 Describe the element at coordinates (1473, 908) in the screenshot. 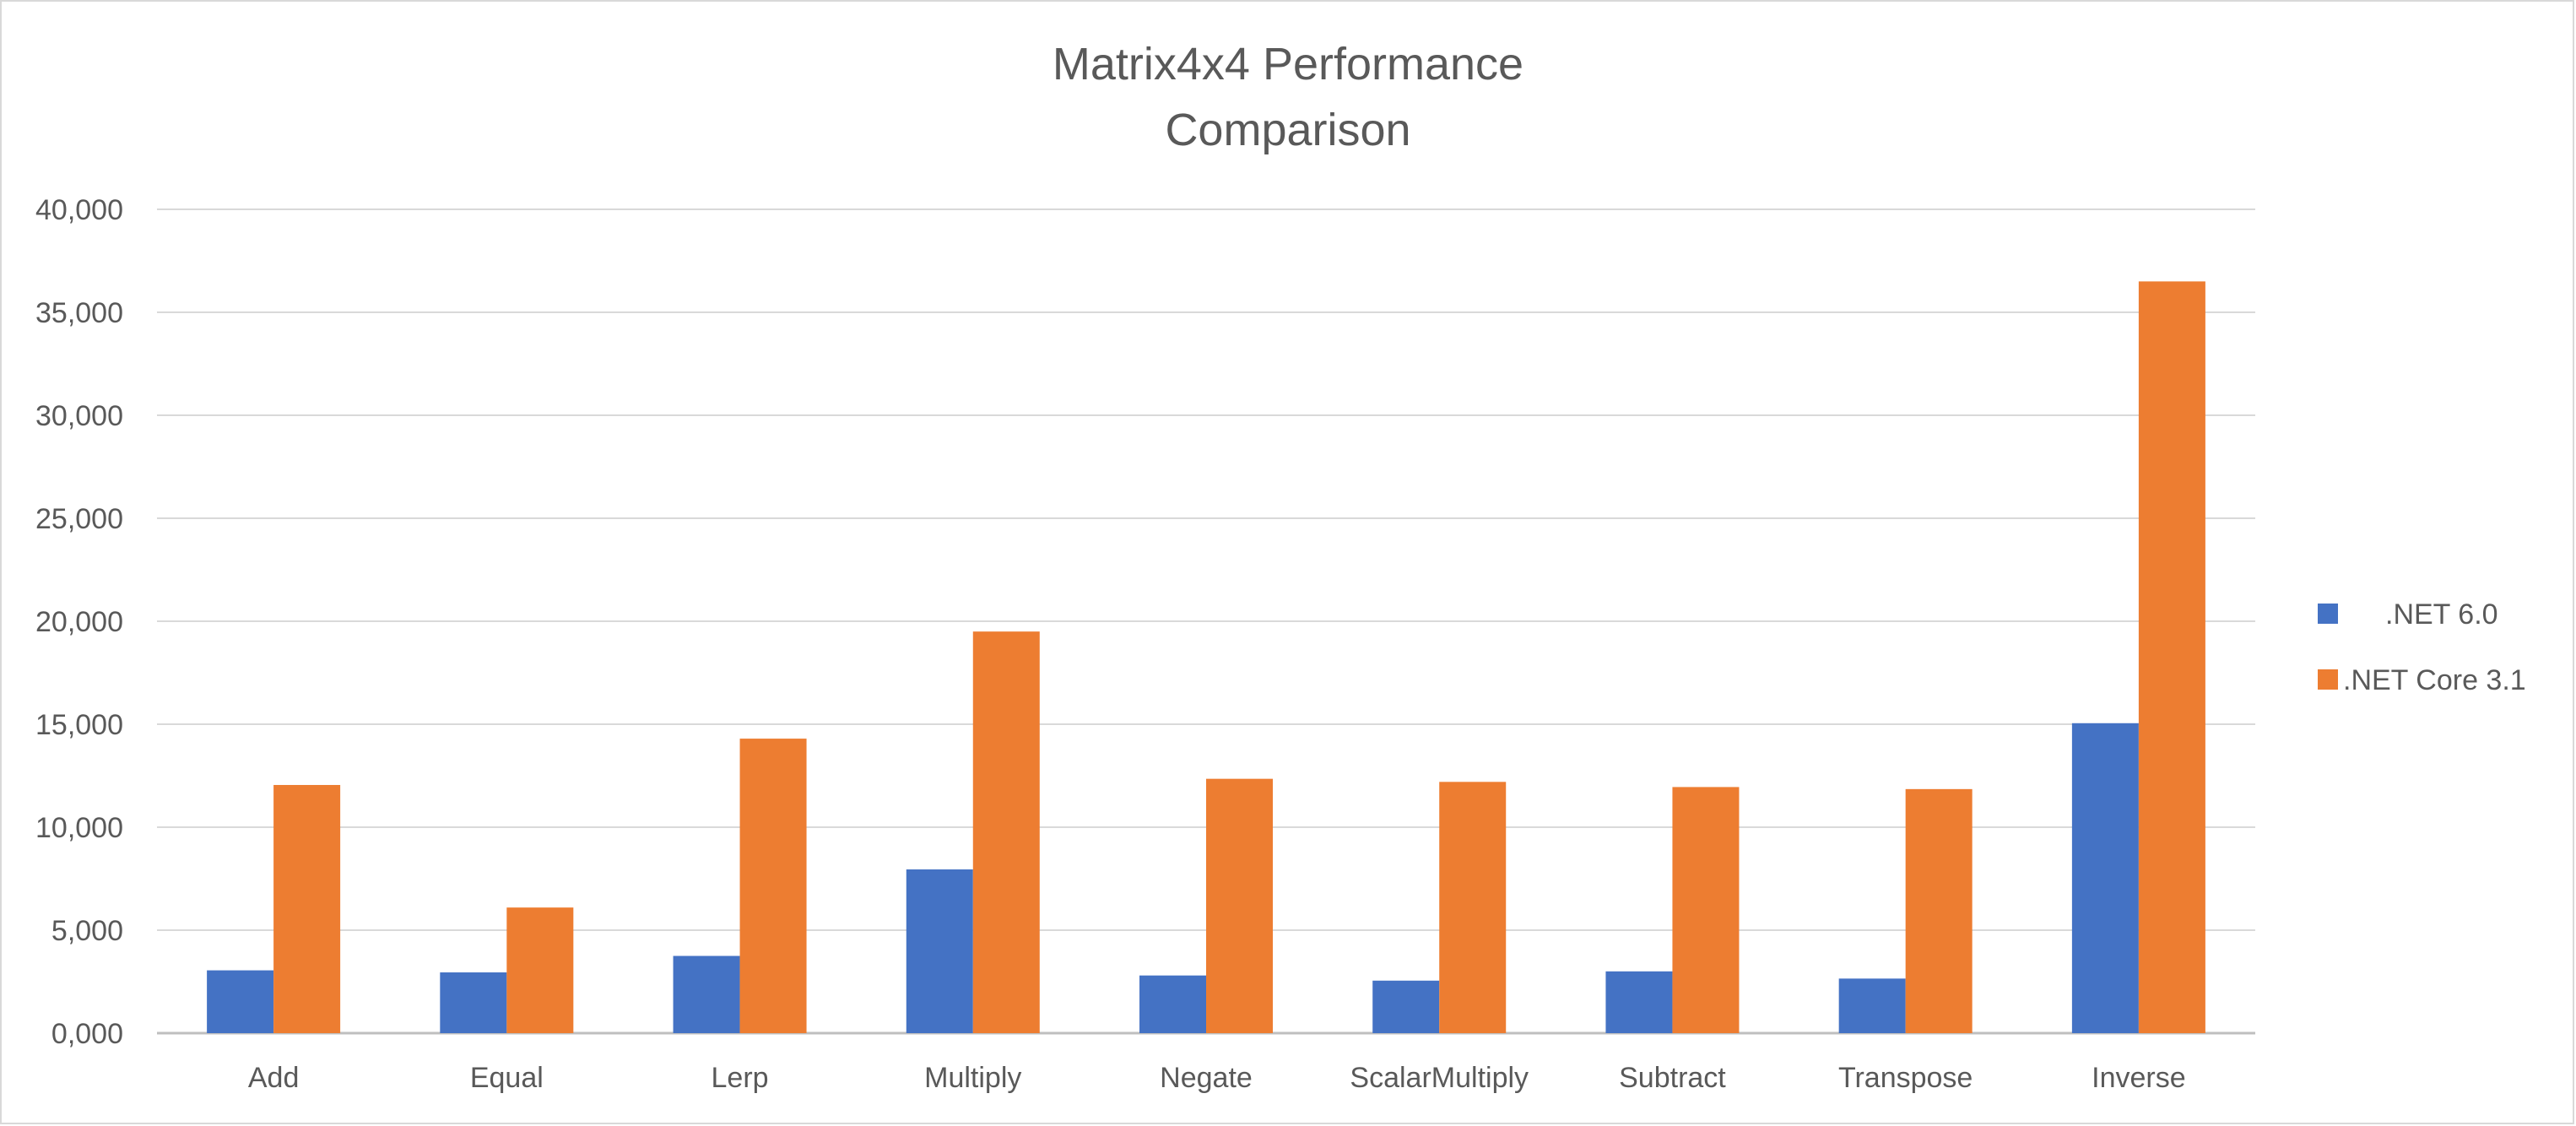

I see `bar-netcore31-scalarmultiply` at that location.